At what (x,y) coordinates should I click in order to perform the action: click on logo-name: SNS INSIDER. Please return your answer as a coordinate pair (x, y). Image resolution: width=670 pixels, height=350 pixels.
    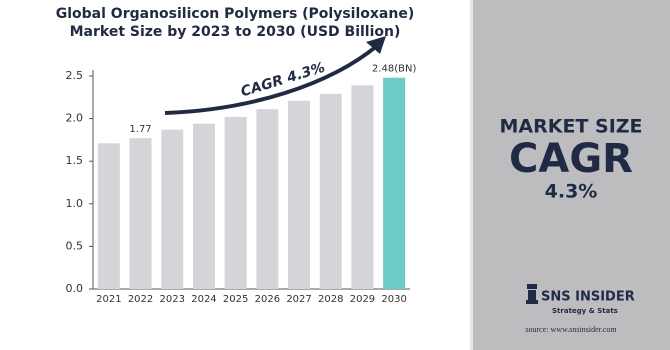
    Looking at the image, I should click on (588, 297).